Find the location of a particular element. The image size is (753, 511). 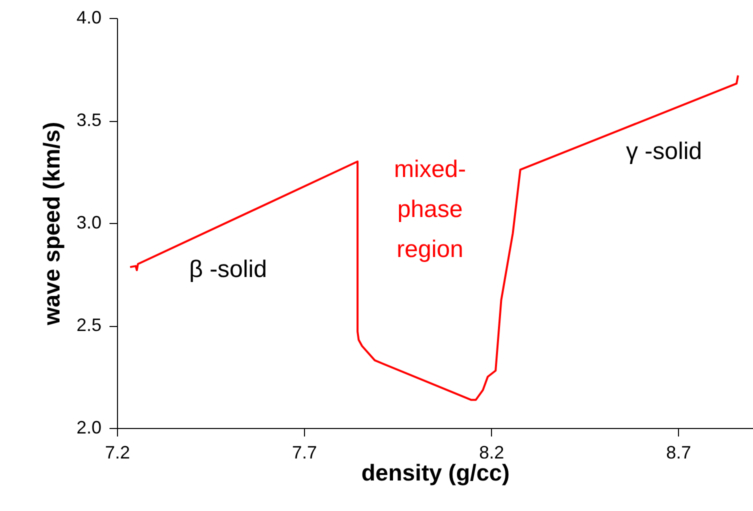

x-tick-label: 7.7 is located at coordinates (305, 452).